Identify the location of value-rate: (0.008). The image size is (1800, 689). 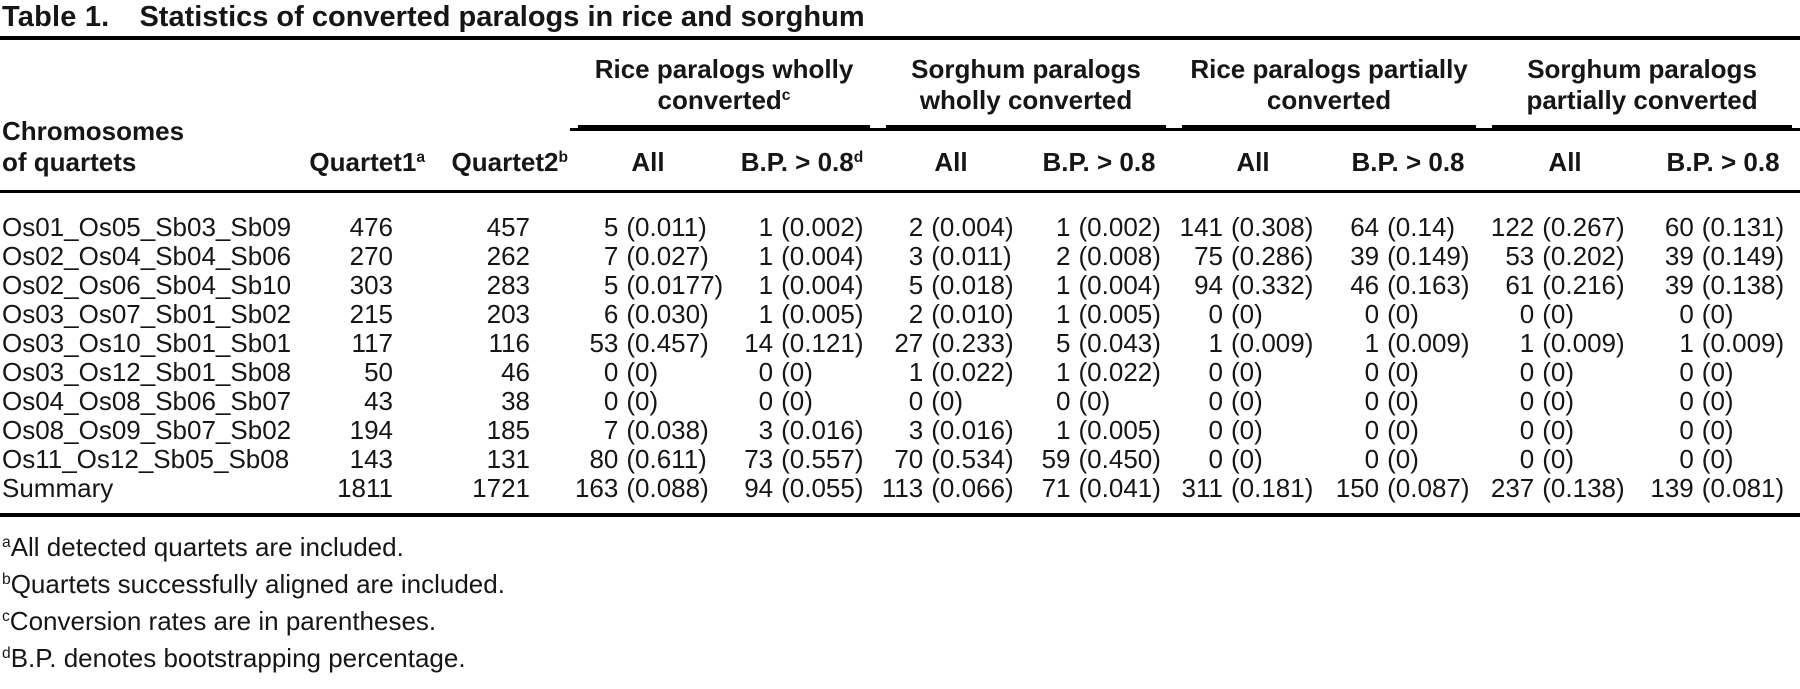
(1119, 256).